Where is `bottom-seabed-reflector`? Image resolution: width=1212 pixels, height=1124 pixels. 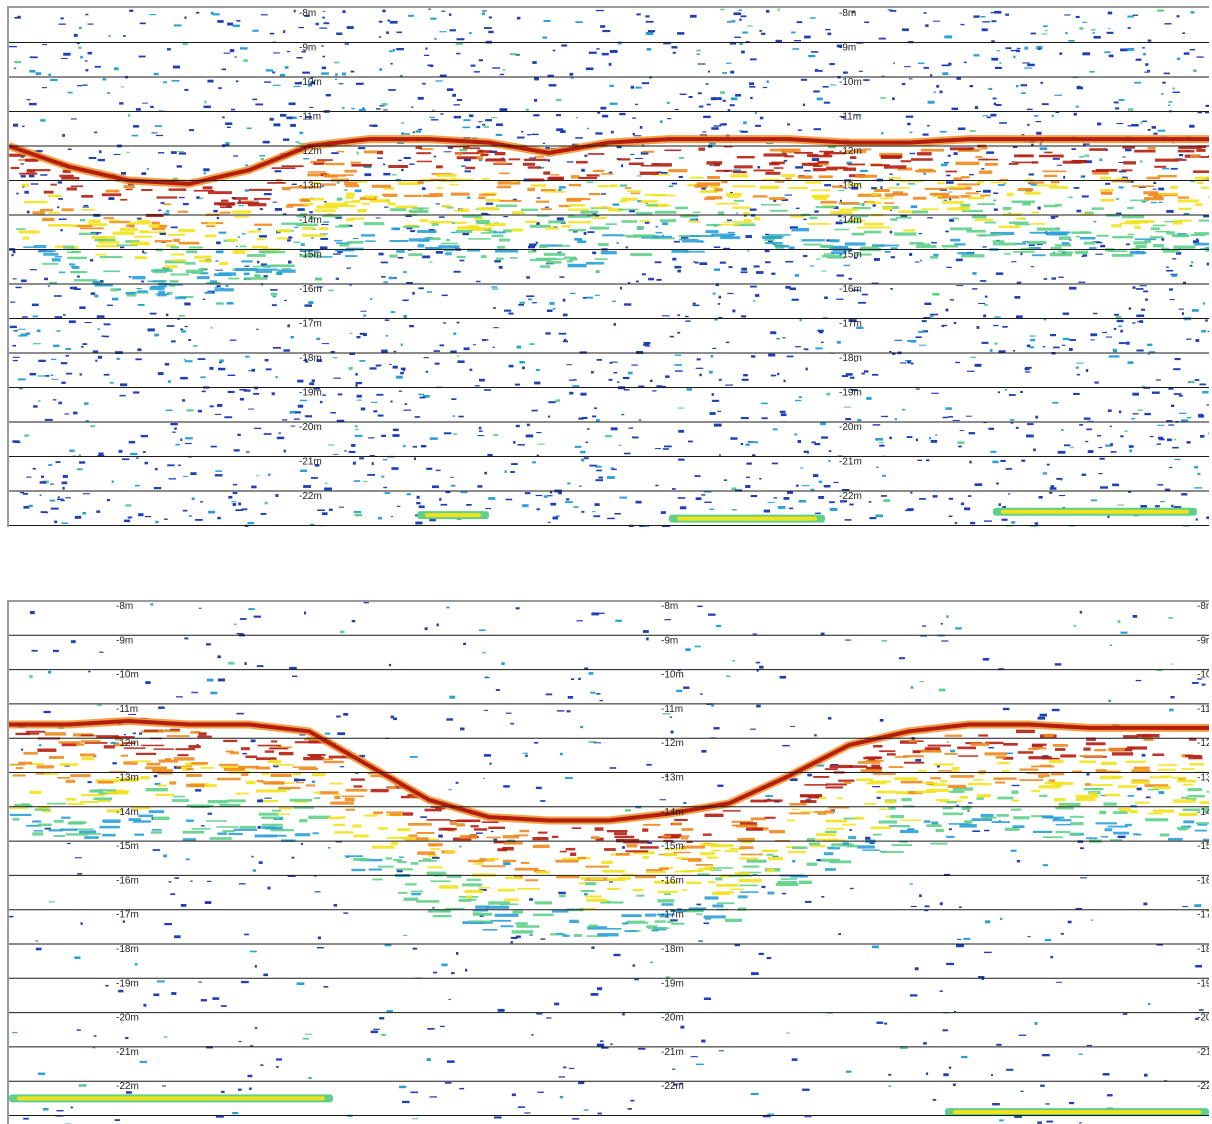
bottom-seabed-reflector is located at coordinates (609, 771).